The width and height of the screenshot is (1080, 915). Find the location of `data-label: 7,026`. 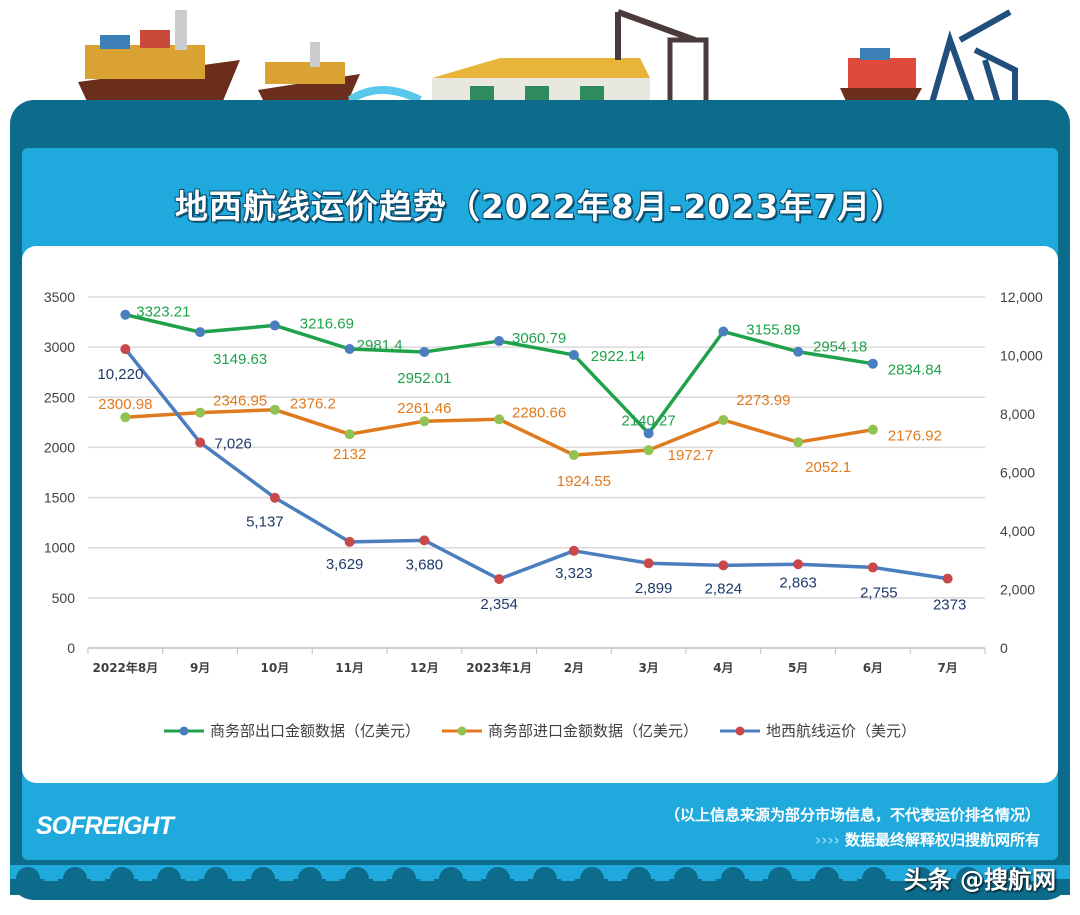

data-label: 7,026 is located at coordinates (233, 443).